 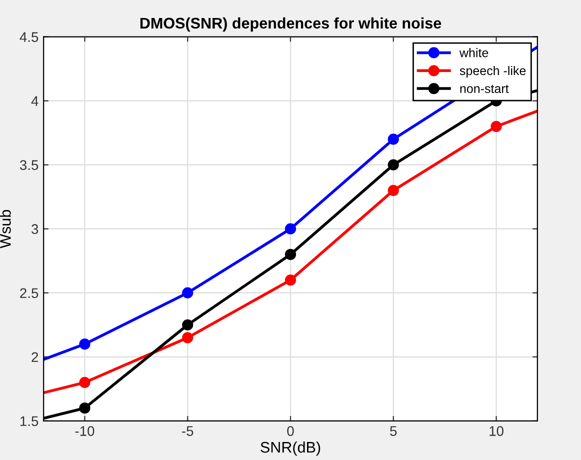 What do you see at coordinates (35, 357) in the screenshot?
I see `y-tick-label: 2` at bounding box center [35, 357].